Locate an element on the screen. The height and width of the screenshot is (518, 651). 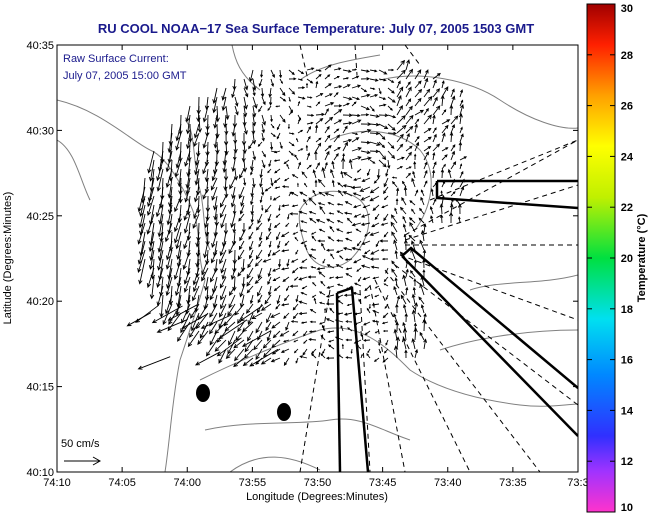
y-tick-label: 40:30 is located at coordinates (40, 131).